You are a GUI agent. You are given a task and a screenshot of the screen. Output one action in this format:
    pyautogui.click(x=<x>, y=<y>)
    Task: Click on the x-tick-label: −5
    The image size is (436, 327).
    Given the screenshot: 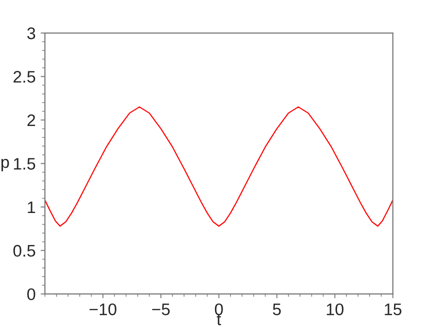 What is the action you would take?
    pyautogui.click(x=161, y=310)
    